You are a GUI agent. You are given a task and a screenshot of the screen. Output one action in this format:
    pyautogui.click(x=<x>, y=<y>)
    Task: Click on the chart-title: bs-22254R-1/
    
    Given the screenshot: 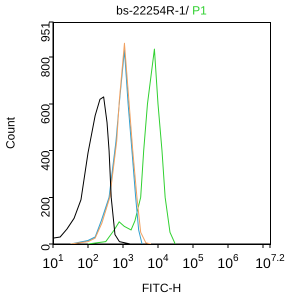 What is the action you would take?
    pyautogui.click(x=153, y=10)
    